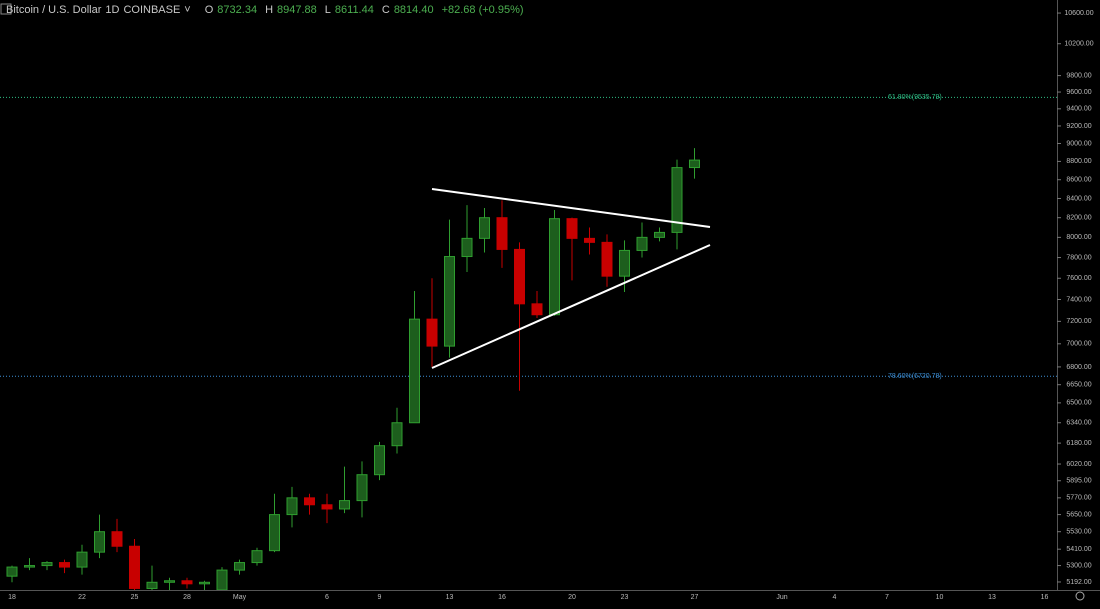  Describe the element at coordinates (940, 597) in the screenshot. I see `x-tick-label: 10` at that location.